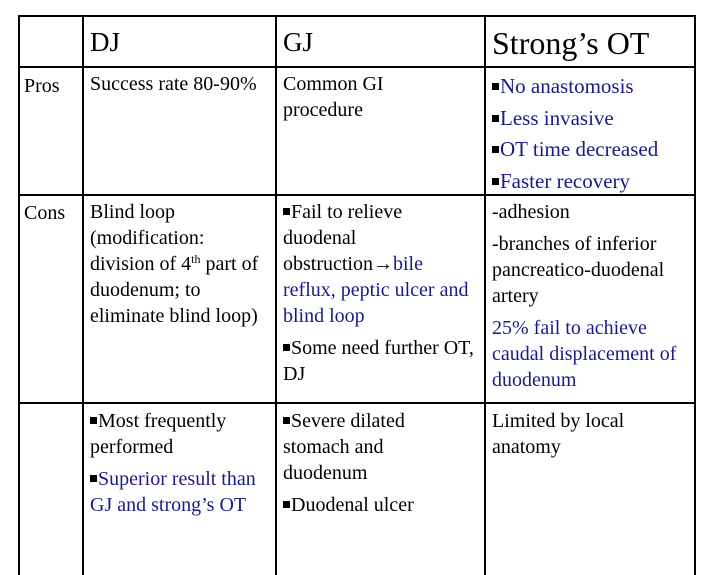 This screenshot has height=575, width=720. Describe the element at coordinates (19, 295) in the screenshot. I see `table-border-left` at that location.